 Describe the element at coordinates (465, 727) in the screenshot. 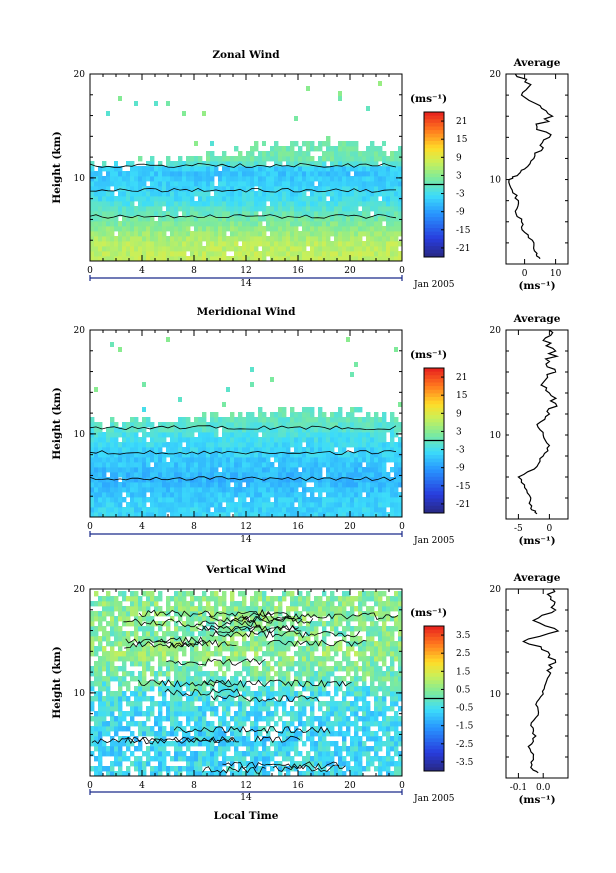

I see `colorbar-tick-label: -1.5` at that location.